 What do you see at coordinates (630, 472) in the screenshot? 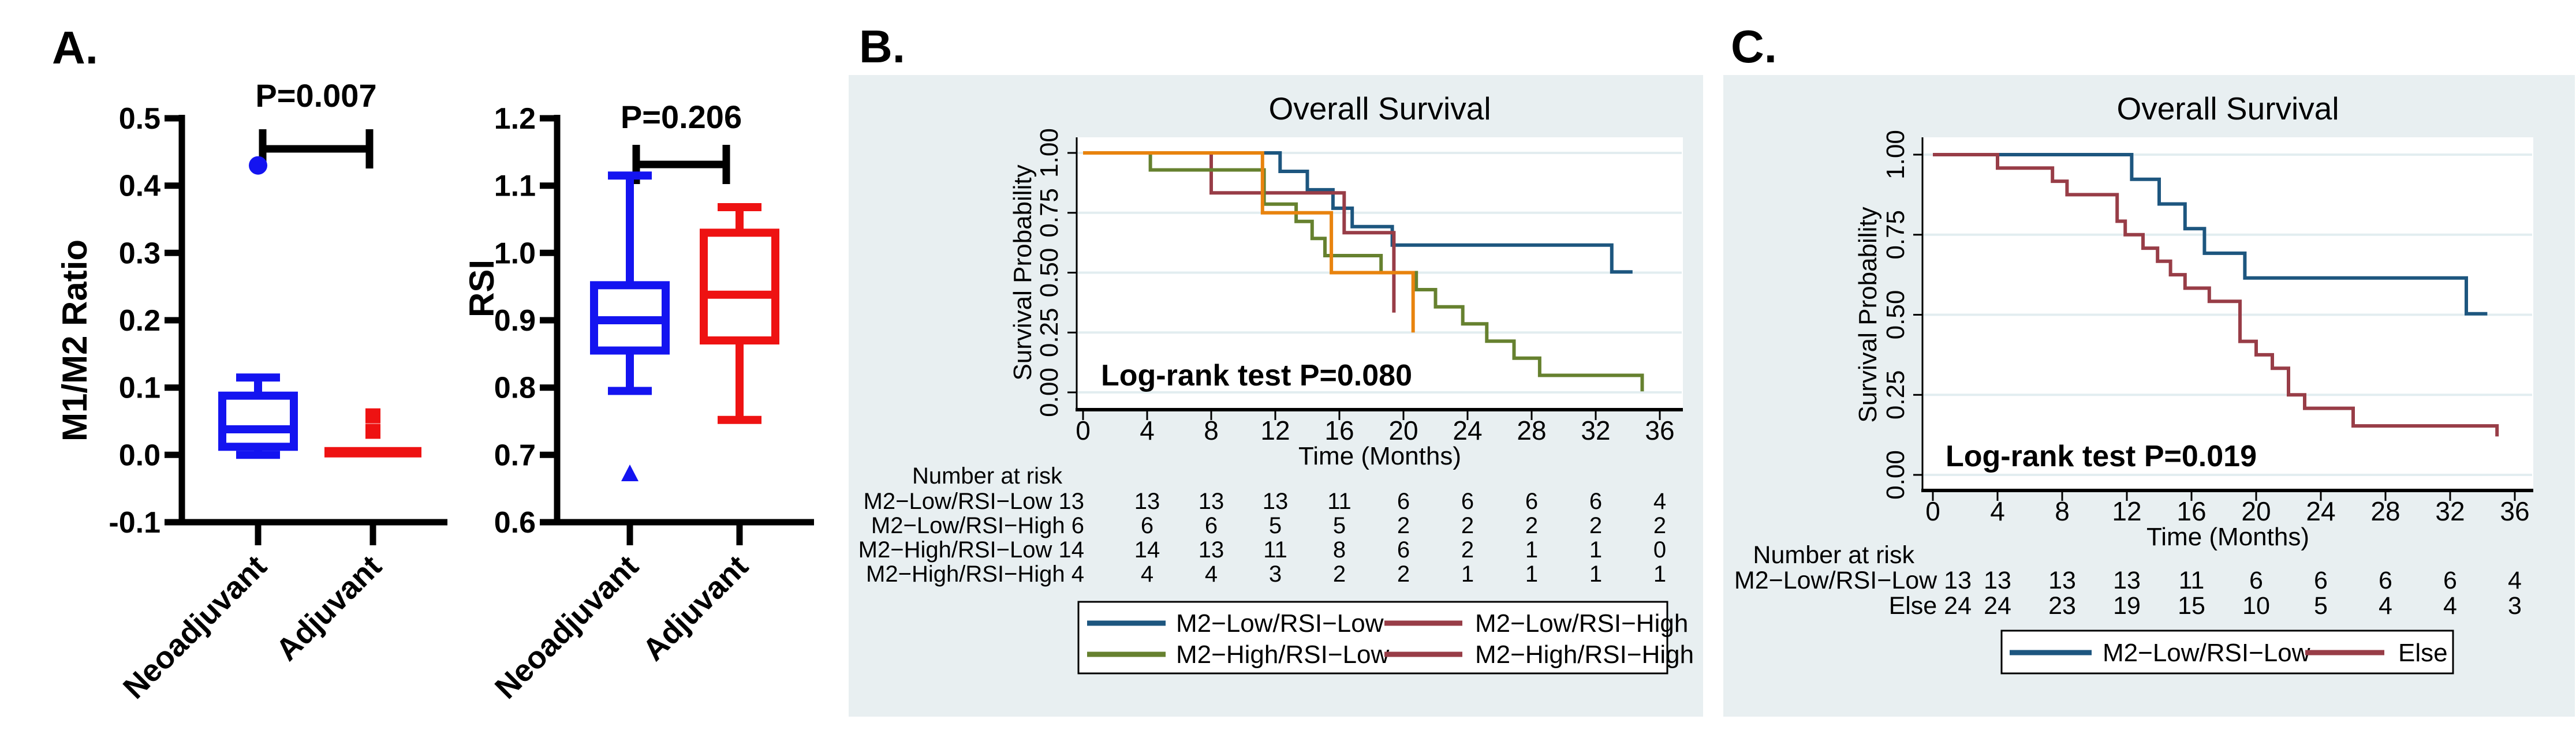
I see `outlier-triangle` at bounding box center [630, 472].